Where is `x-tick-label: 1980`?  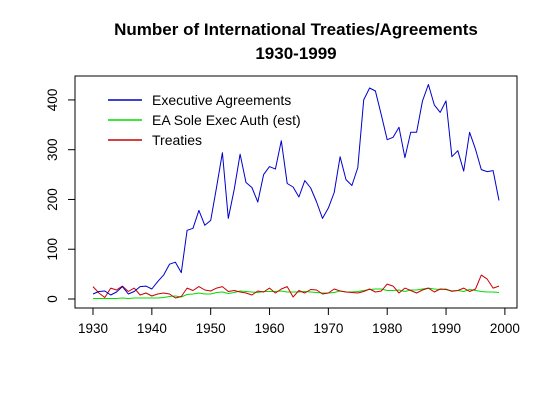 x-tick-label: 1980 is located at coordinates (387, 328).